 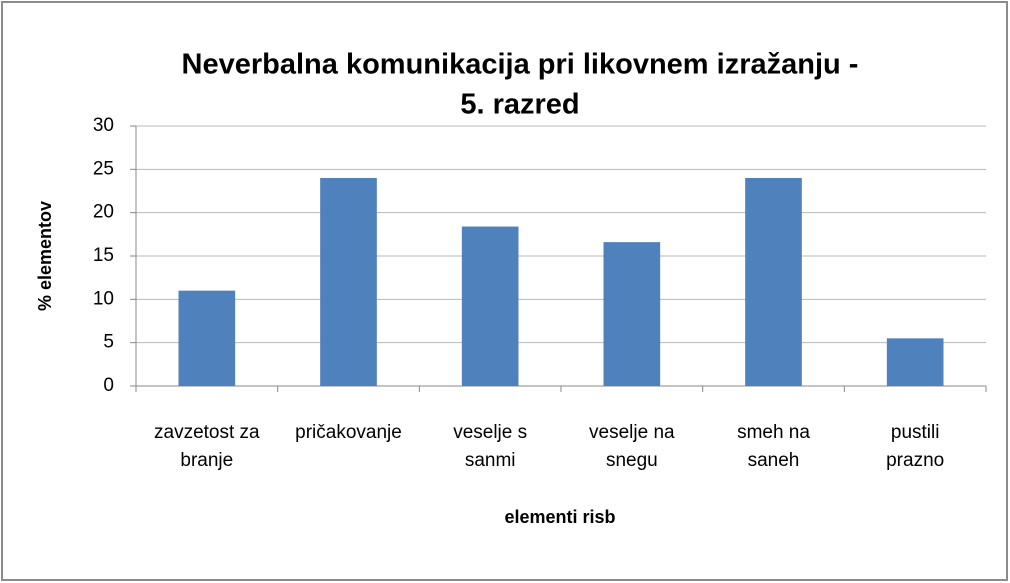 I want to click on x-tick-label: saneh, so click(x=774, y=460).